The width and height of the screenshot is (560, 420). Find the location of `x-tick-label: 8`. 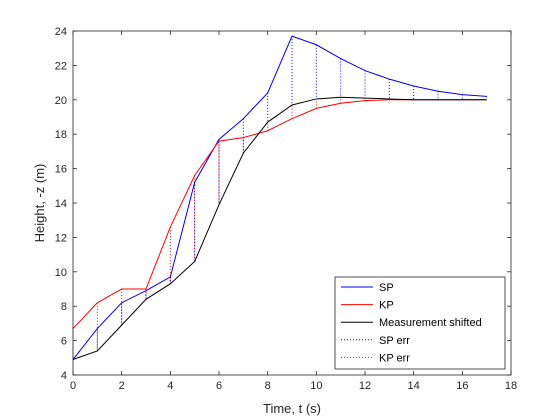

x-tick-label: 8 is located at coordinates (268, 386).